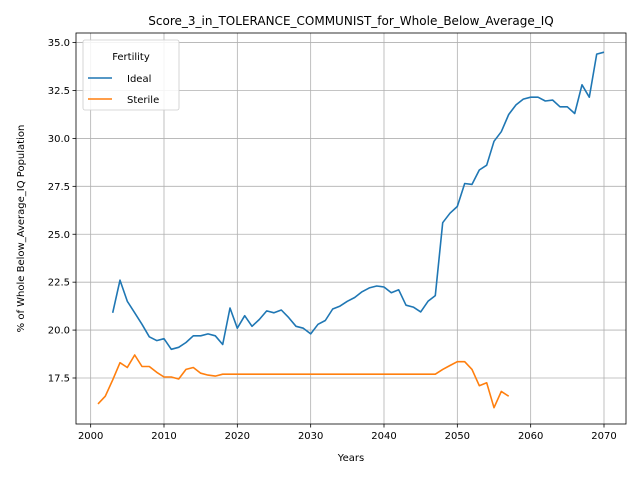 The height and width of the screenshot is (480, 640). I want to click on x-tick-label: 2030, so click(310, 436).